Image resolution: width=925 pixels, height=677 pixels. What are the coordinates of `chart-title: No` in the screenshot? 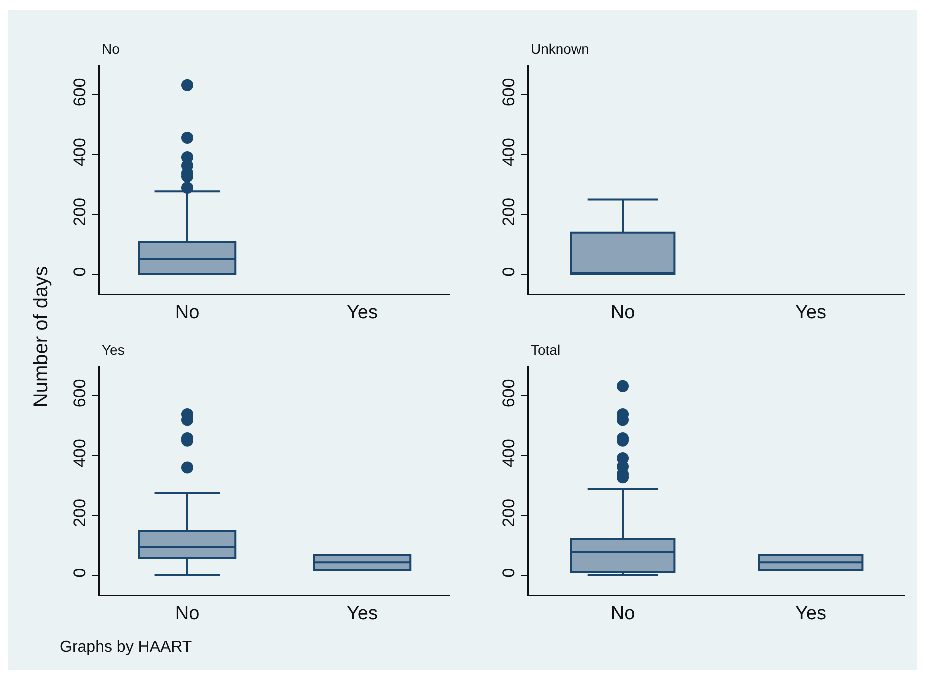 It's located at (111, 49).